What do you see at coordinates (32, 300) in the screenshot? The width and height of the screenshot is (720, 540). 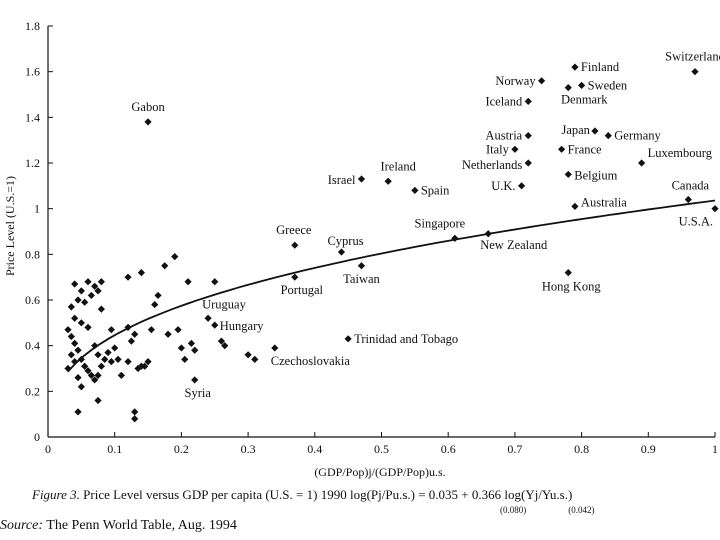 I see `y-tick-label: 0.6` at bounding box center [32, 300].